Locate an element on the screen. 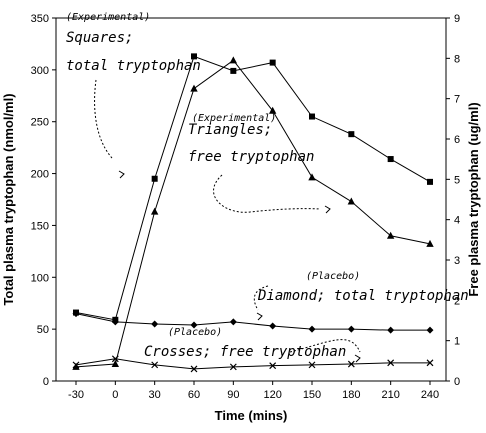 Image resolution: width=486 pixels, height=433 pixels. series-cross is located at coordinates (253, 364).